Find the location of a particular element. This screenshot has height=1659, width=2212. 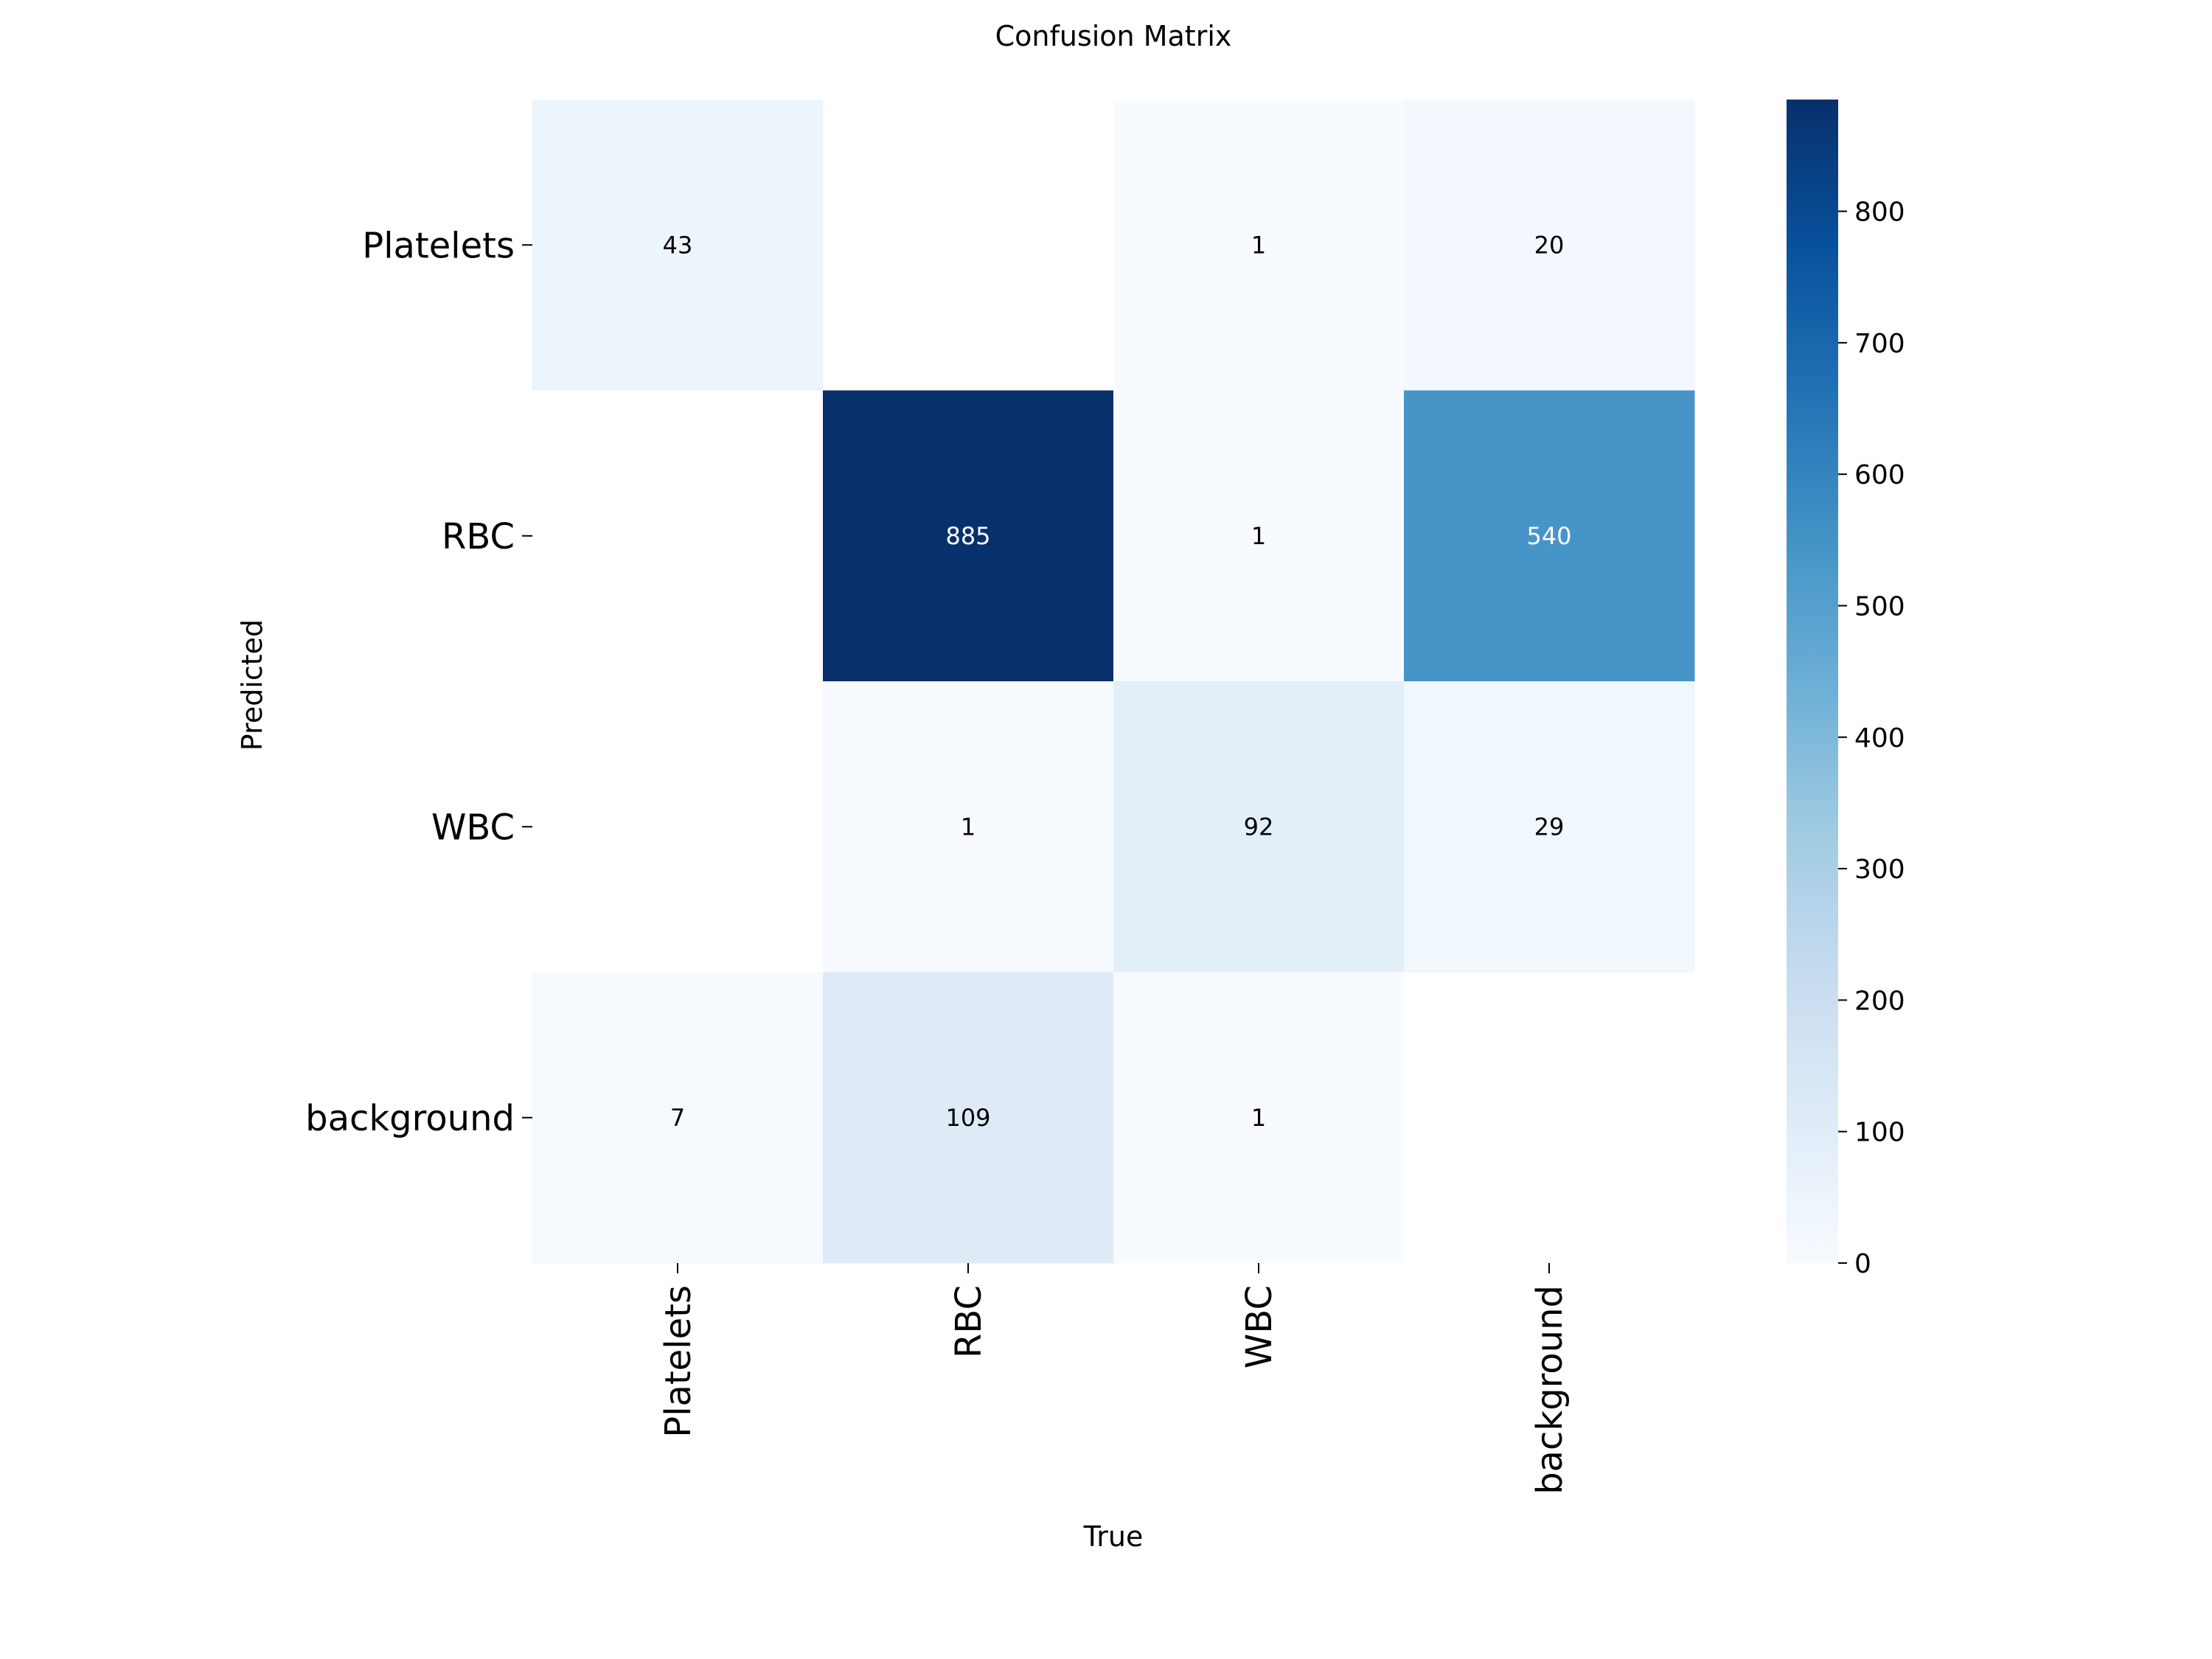

cell-value-label: 885 is located at coordinates (967, 536).